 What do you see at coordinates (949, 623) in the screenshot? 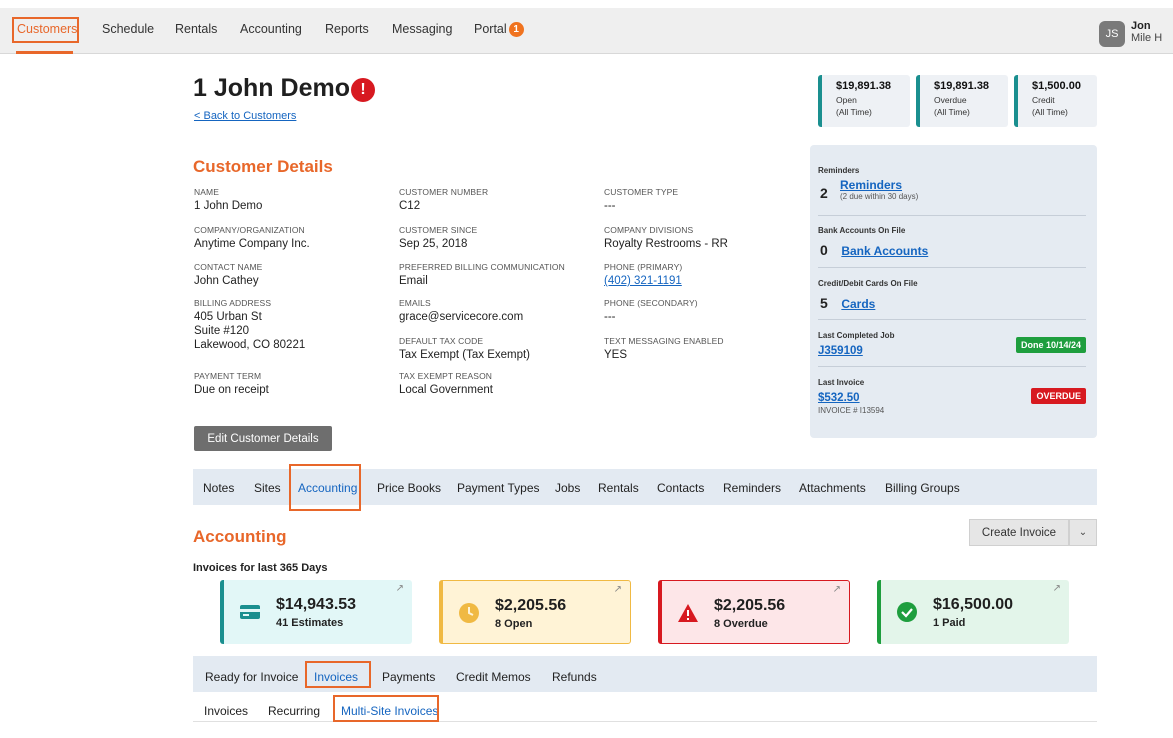
I see `stat-sub: 1 Paid` at bounding box center [949, 623].